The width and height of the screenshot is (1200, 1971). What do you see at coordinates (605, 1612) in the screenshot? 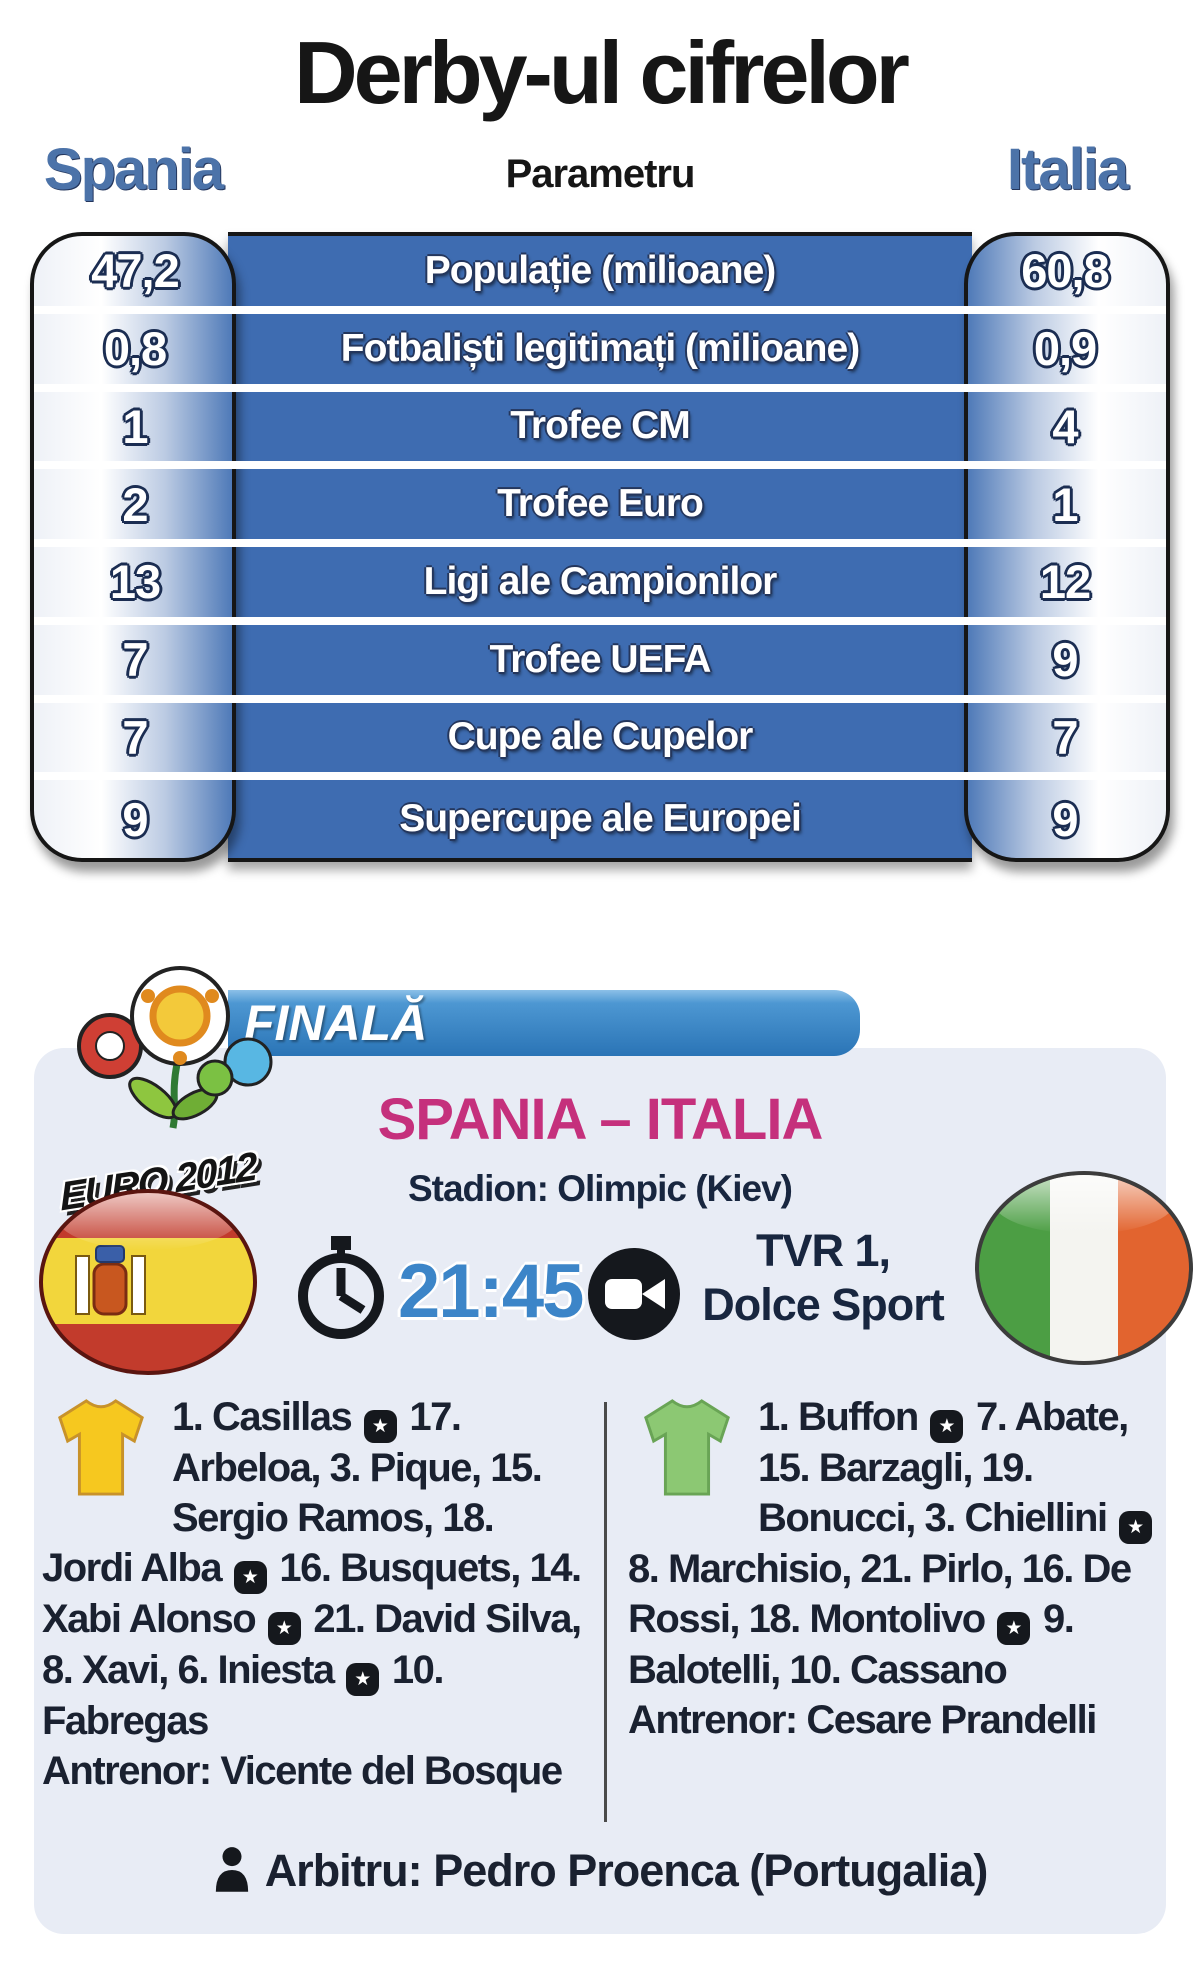
I see `column-divider` at bounding box center [605, 1612].